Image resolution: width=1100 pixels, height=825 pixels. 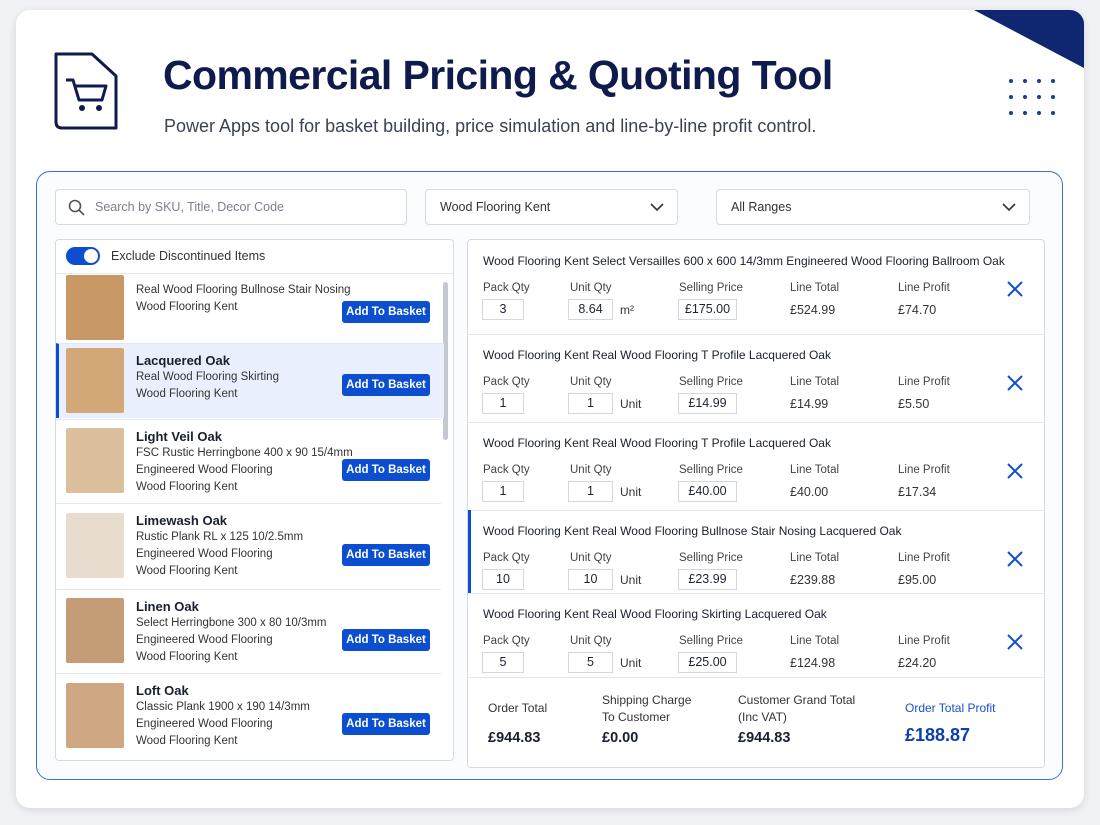 I want to click on total-value: £0.00, so click(x=620, y=738).